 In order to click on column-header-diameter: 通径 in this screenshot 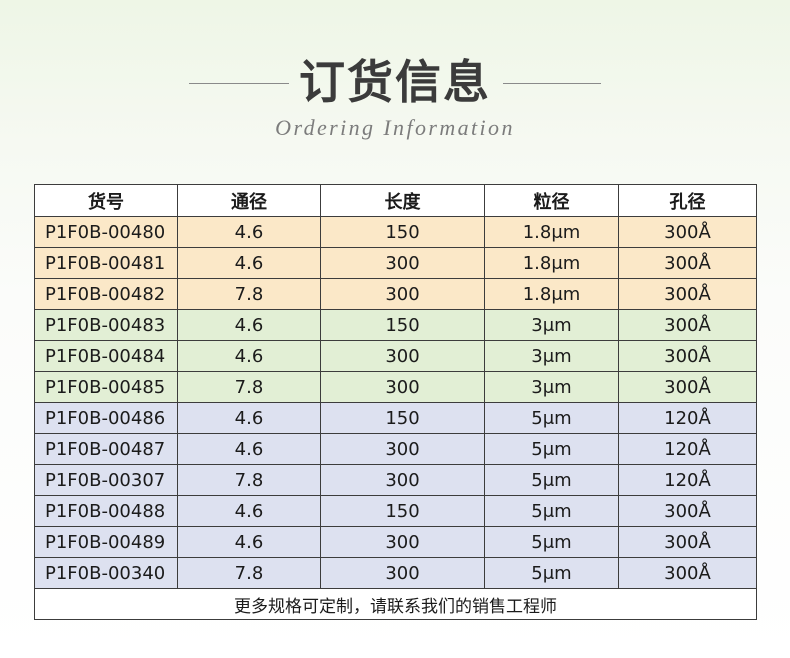, I will do `click(249, 200)`.